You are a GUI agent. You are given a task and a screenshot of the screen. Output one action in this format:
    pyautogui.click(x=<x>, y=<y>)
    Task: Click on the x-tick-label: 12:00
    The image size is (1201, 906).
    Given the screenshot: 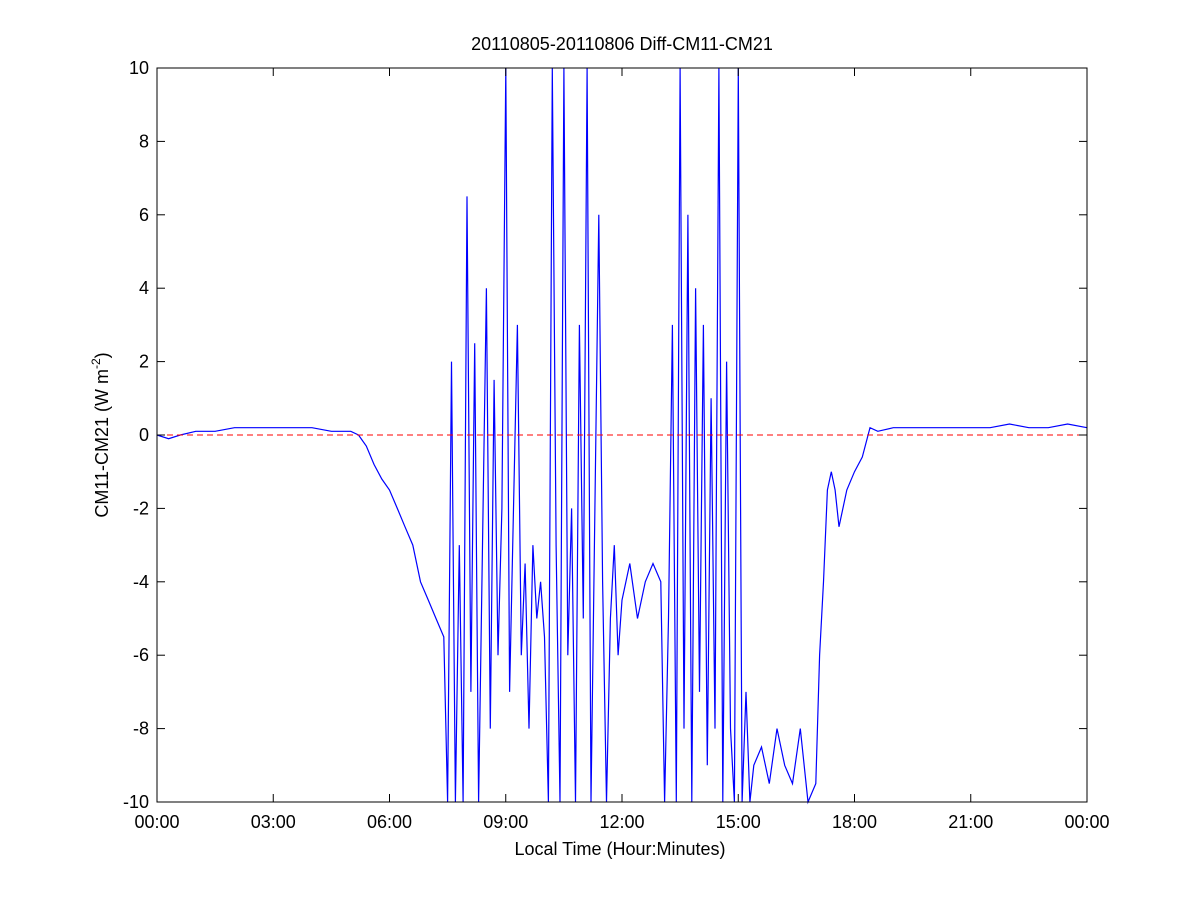 What is the action you would take?
    pyautogui.click(x=621, y=822)
    